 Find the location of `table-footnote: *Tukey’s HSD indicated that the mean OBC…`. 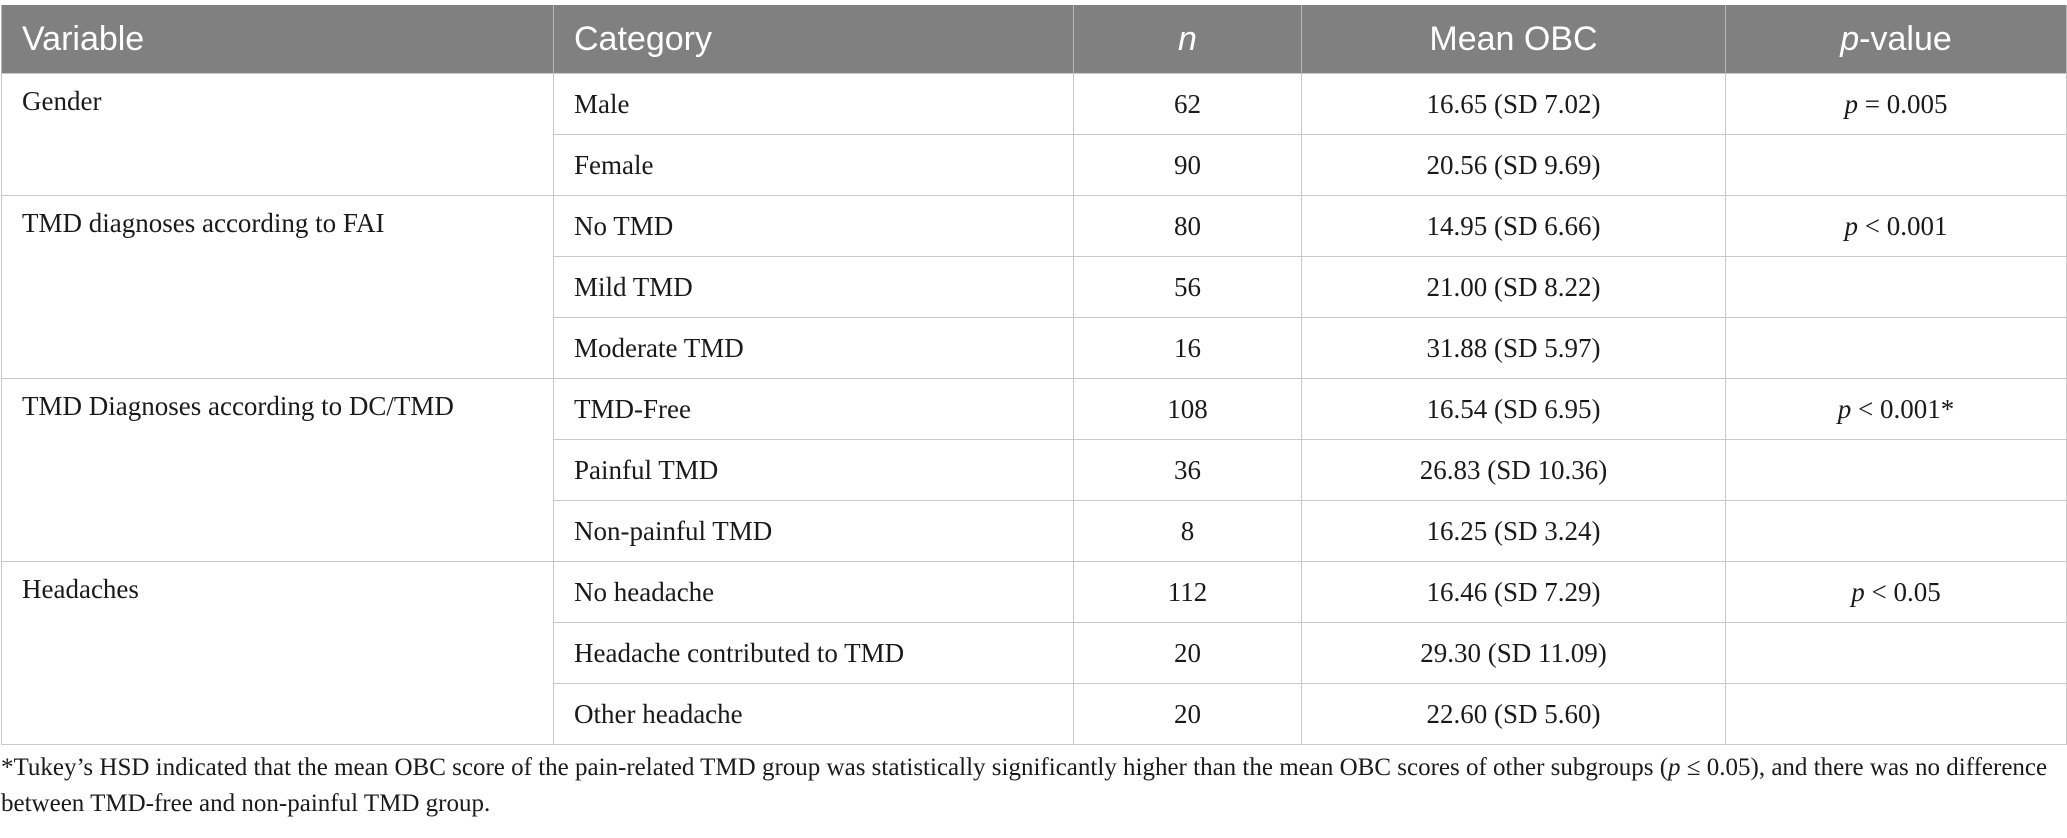

table-footnote: *Tukey’s HSD indicated that the mean OBC… is located at coordinates (1028, 786).